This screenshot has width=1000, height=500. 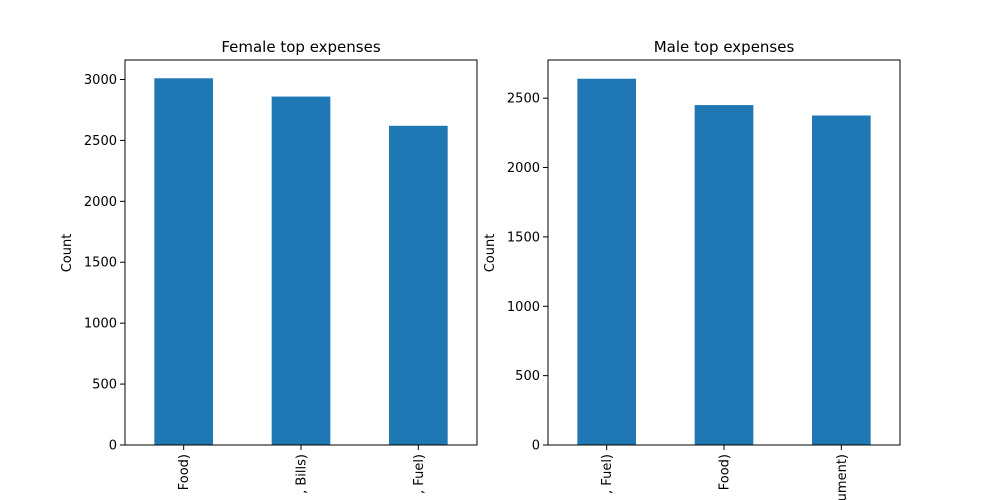 I want to click on left-chart-y-tick-label-0: 0, so click(x=113, y=446).